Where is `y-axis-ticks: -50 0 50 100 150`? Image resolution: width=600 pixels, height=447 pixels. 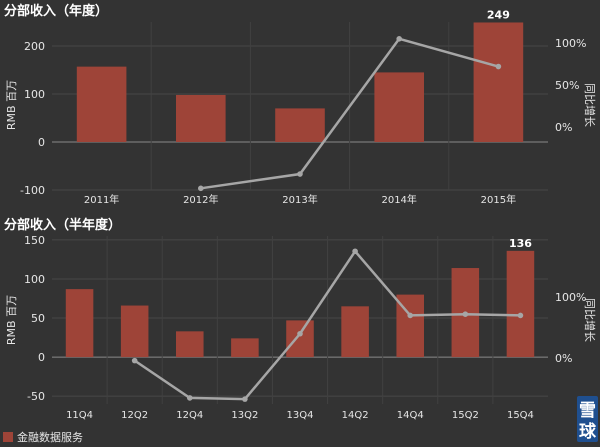
y-axis-ticks: -50 0 50 100 150 is located at coordinates (34, 318).